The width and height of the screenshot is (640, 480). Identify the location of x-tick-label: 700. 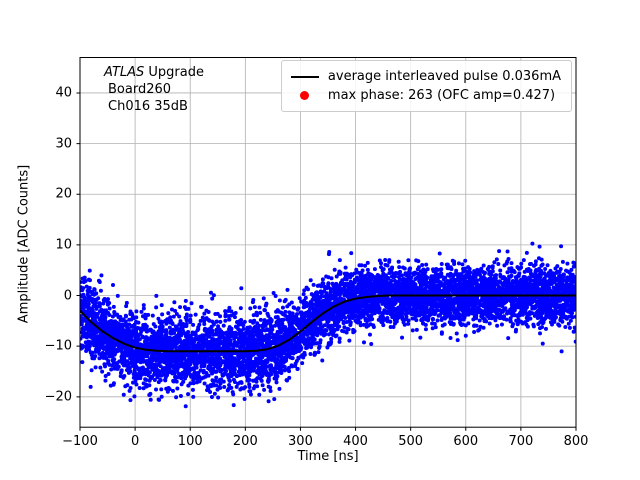
(521, 442).